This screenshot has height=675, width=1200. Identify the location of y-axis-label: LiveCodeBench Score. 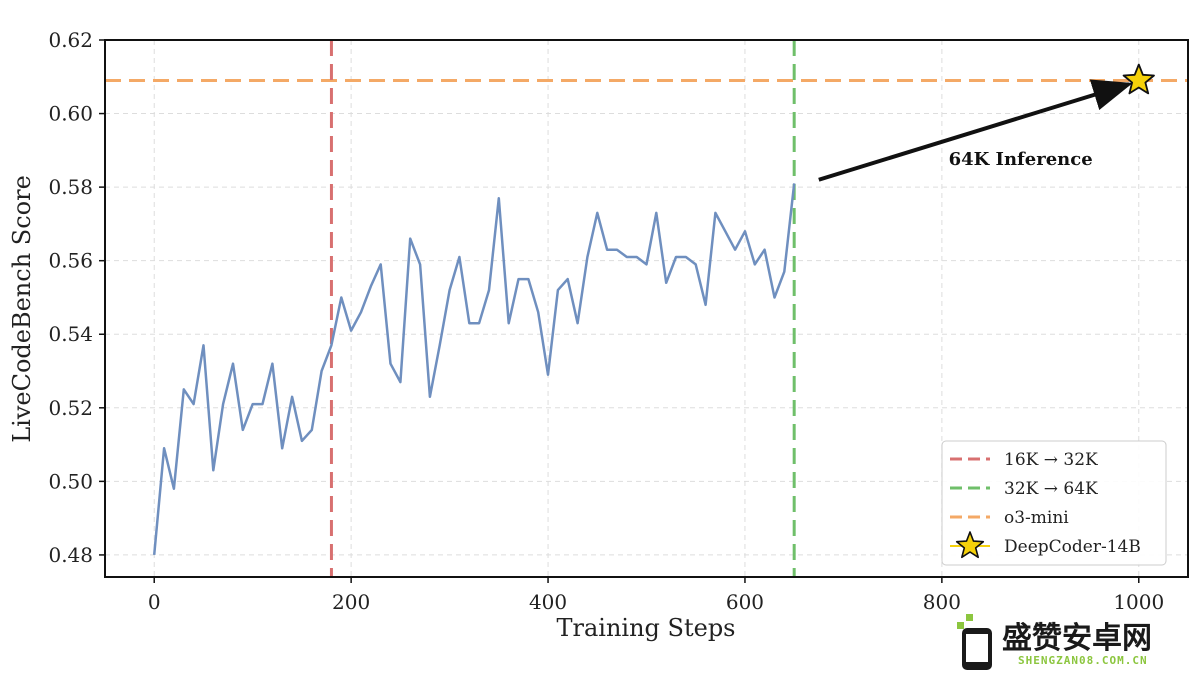
(22, 309).